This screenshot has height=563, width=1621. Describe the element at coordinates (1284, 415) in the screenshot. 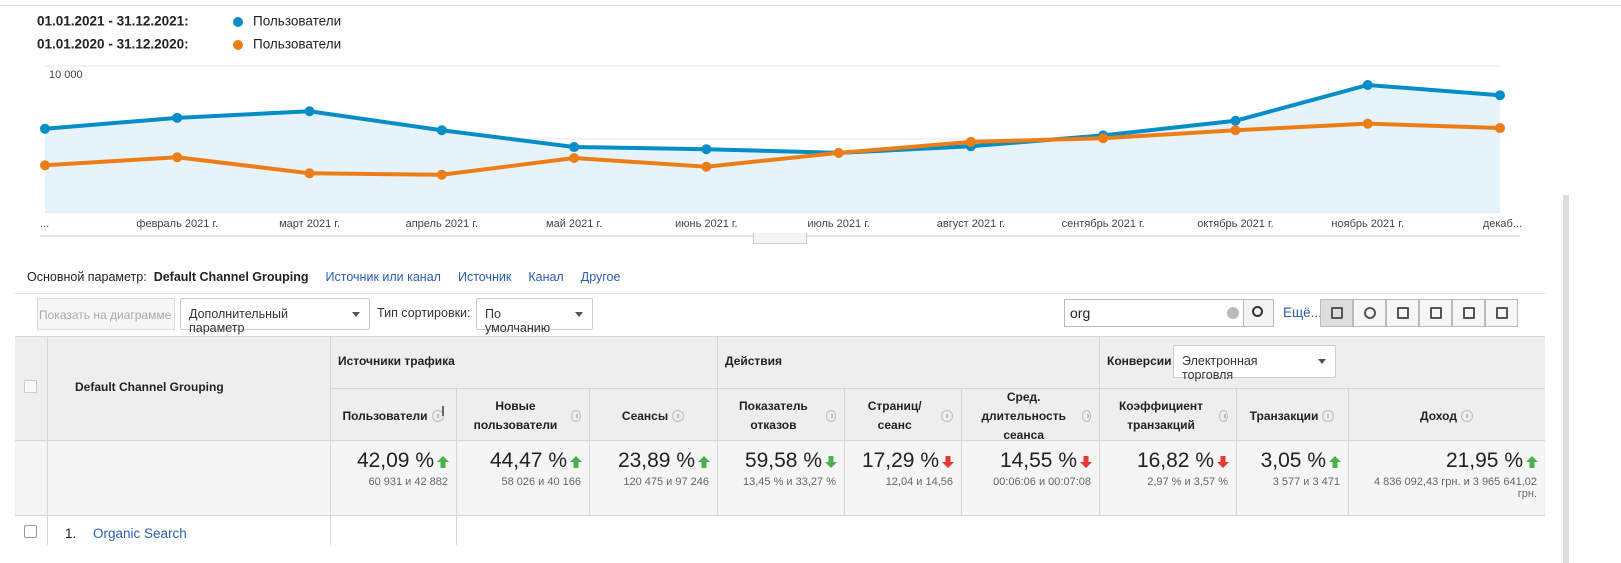

I see `column-name: Транзакции` at that location.